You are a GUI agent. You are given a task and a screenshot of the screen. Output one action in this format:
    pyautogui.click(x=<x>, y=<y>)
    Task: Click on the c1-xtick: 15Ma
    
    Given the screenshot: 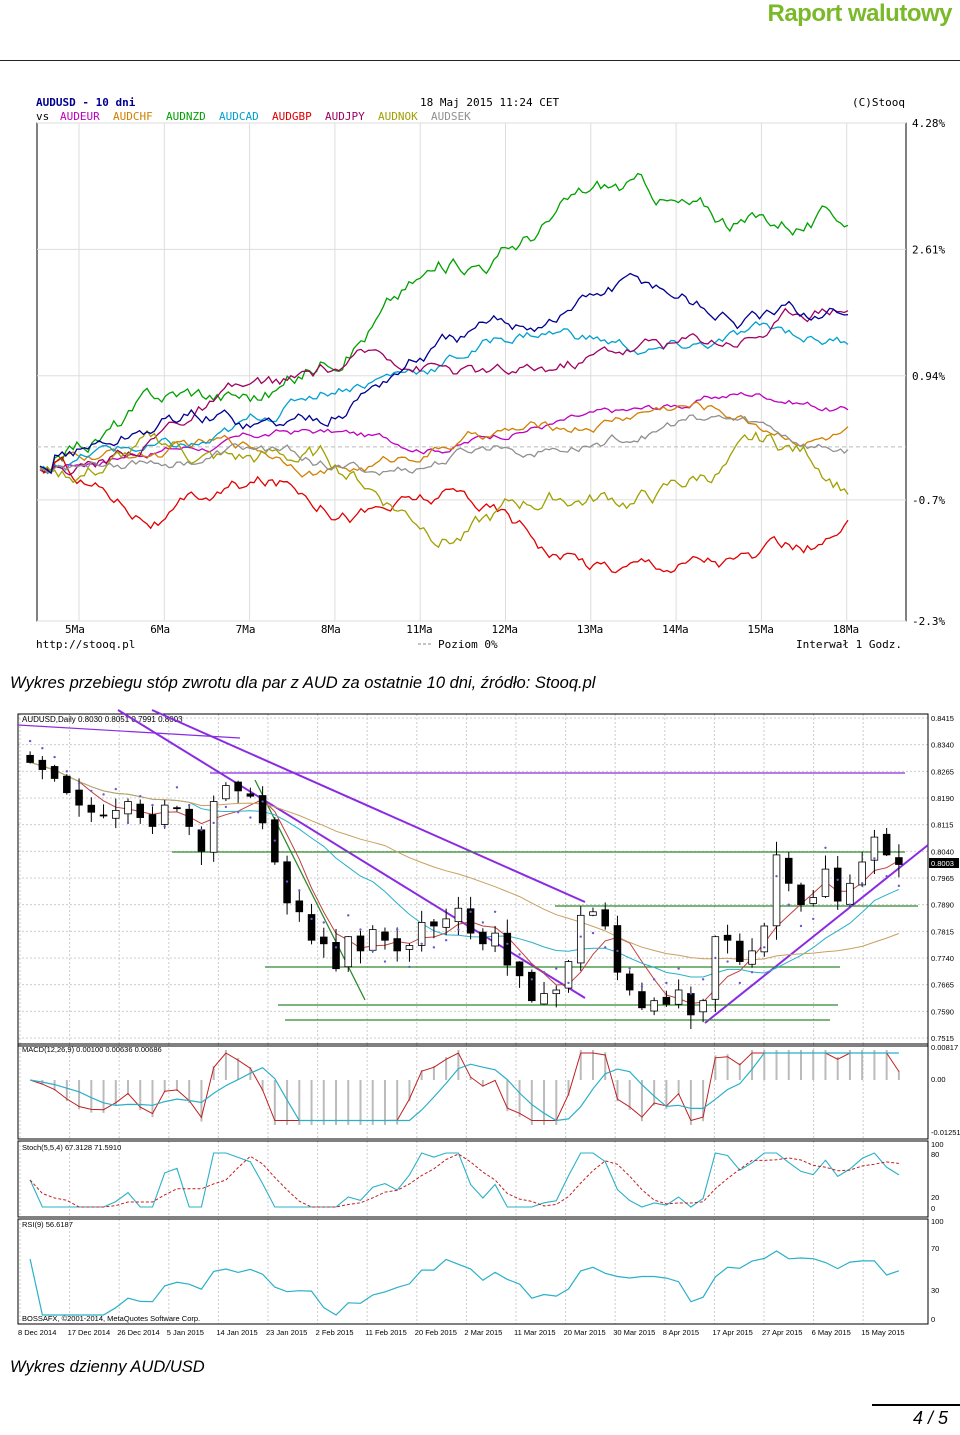 What is the action you would take?
    pyautogui.click(x=760, y=629)
    